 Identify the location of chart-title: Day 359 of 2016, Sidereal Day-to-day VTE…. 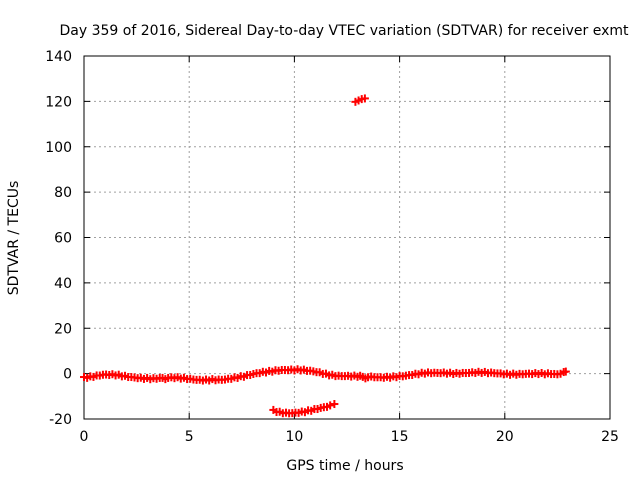
(345, 31).